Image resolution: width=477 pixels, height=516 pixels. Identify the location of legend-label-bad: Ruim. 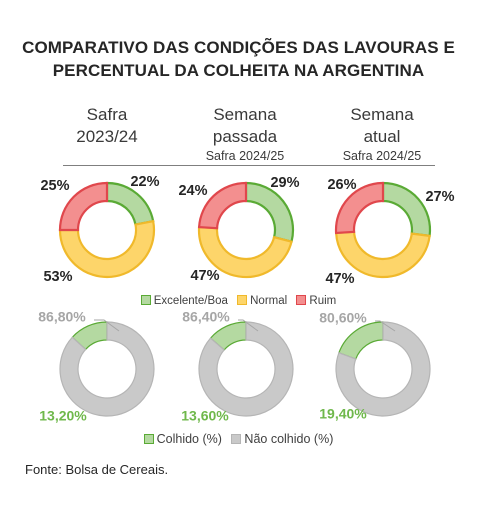
(323, 301).